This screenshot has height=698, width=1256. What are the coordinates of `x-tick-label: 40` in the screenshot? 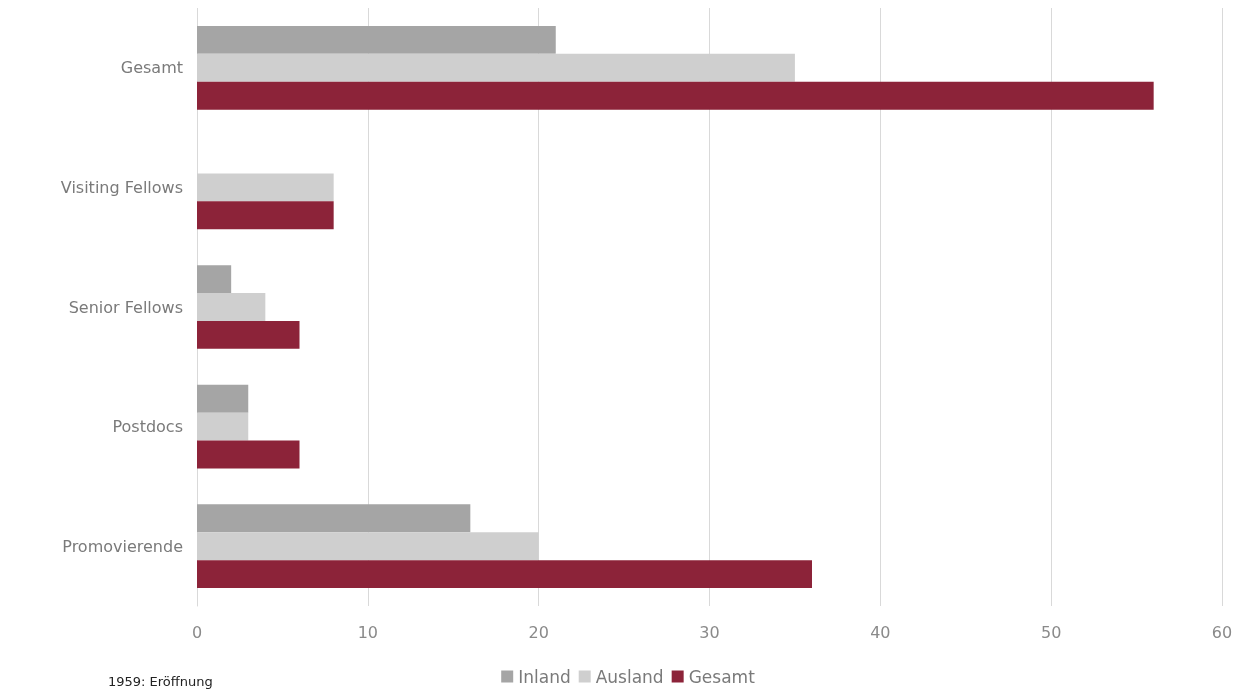 It's located at (880, 632).